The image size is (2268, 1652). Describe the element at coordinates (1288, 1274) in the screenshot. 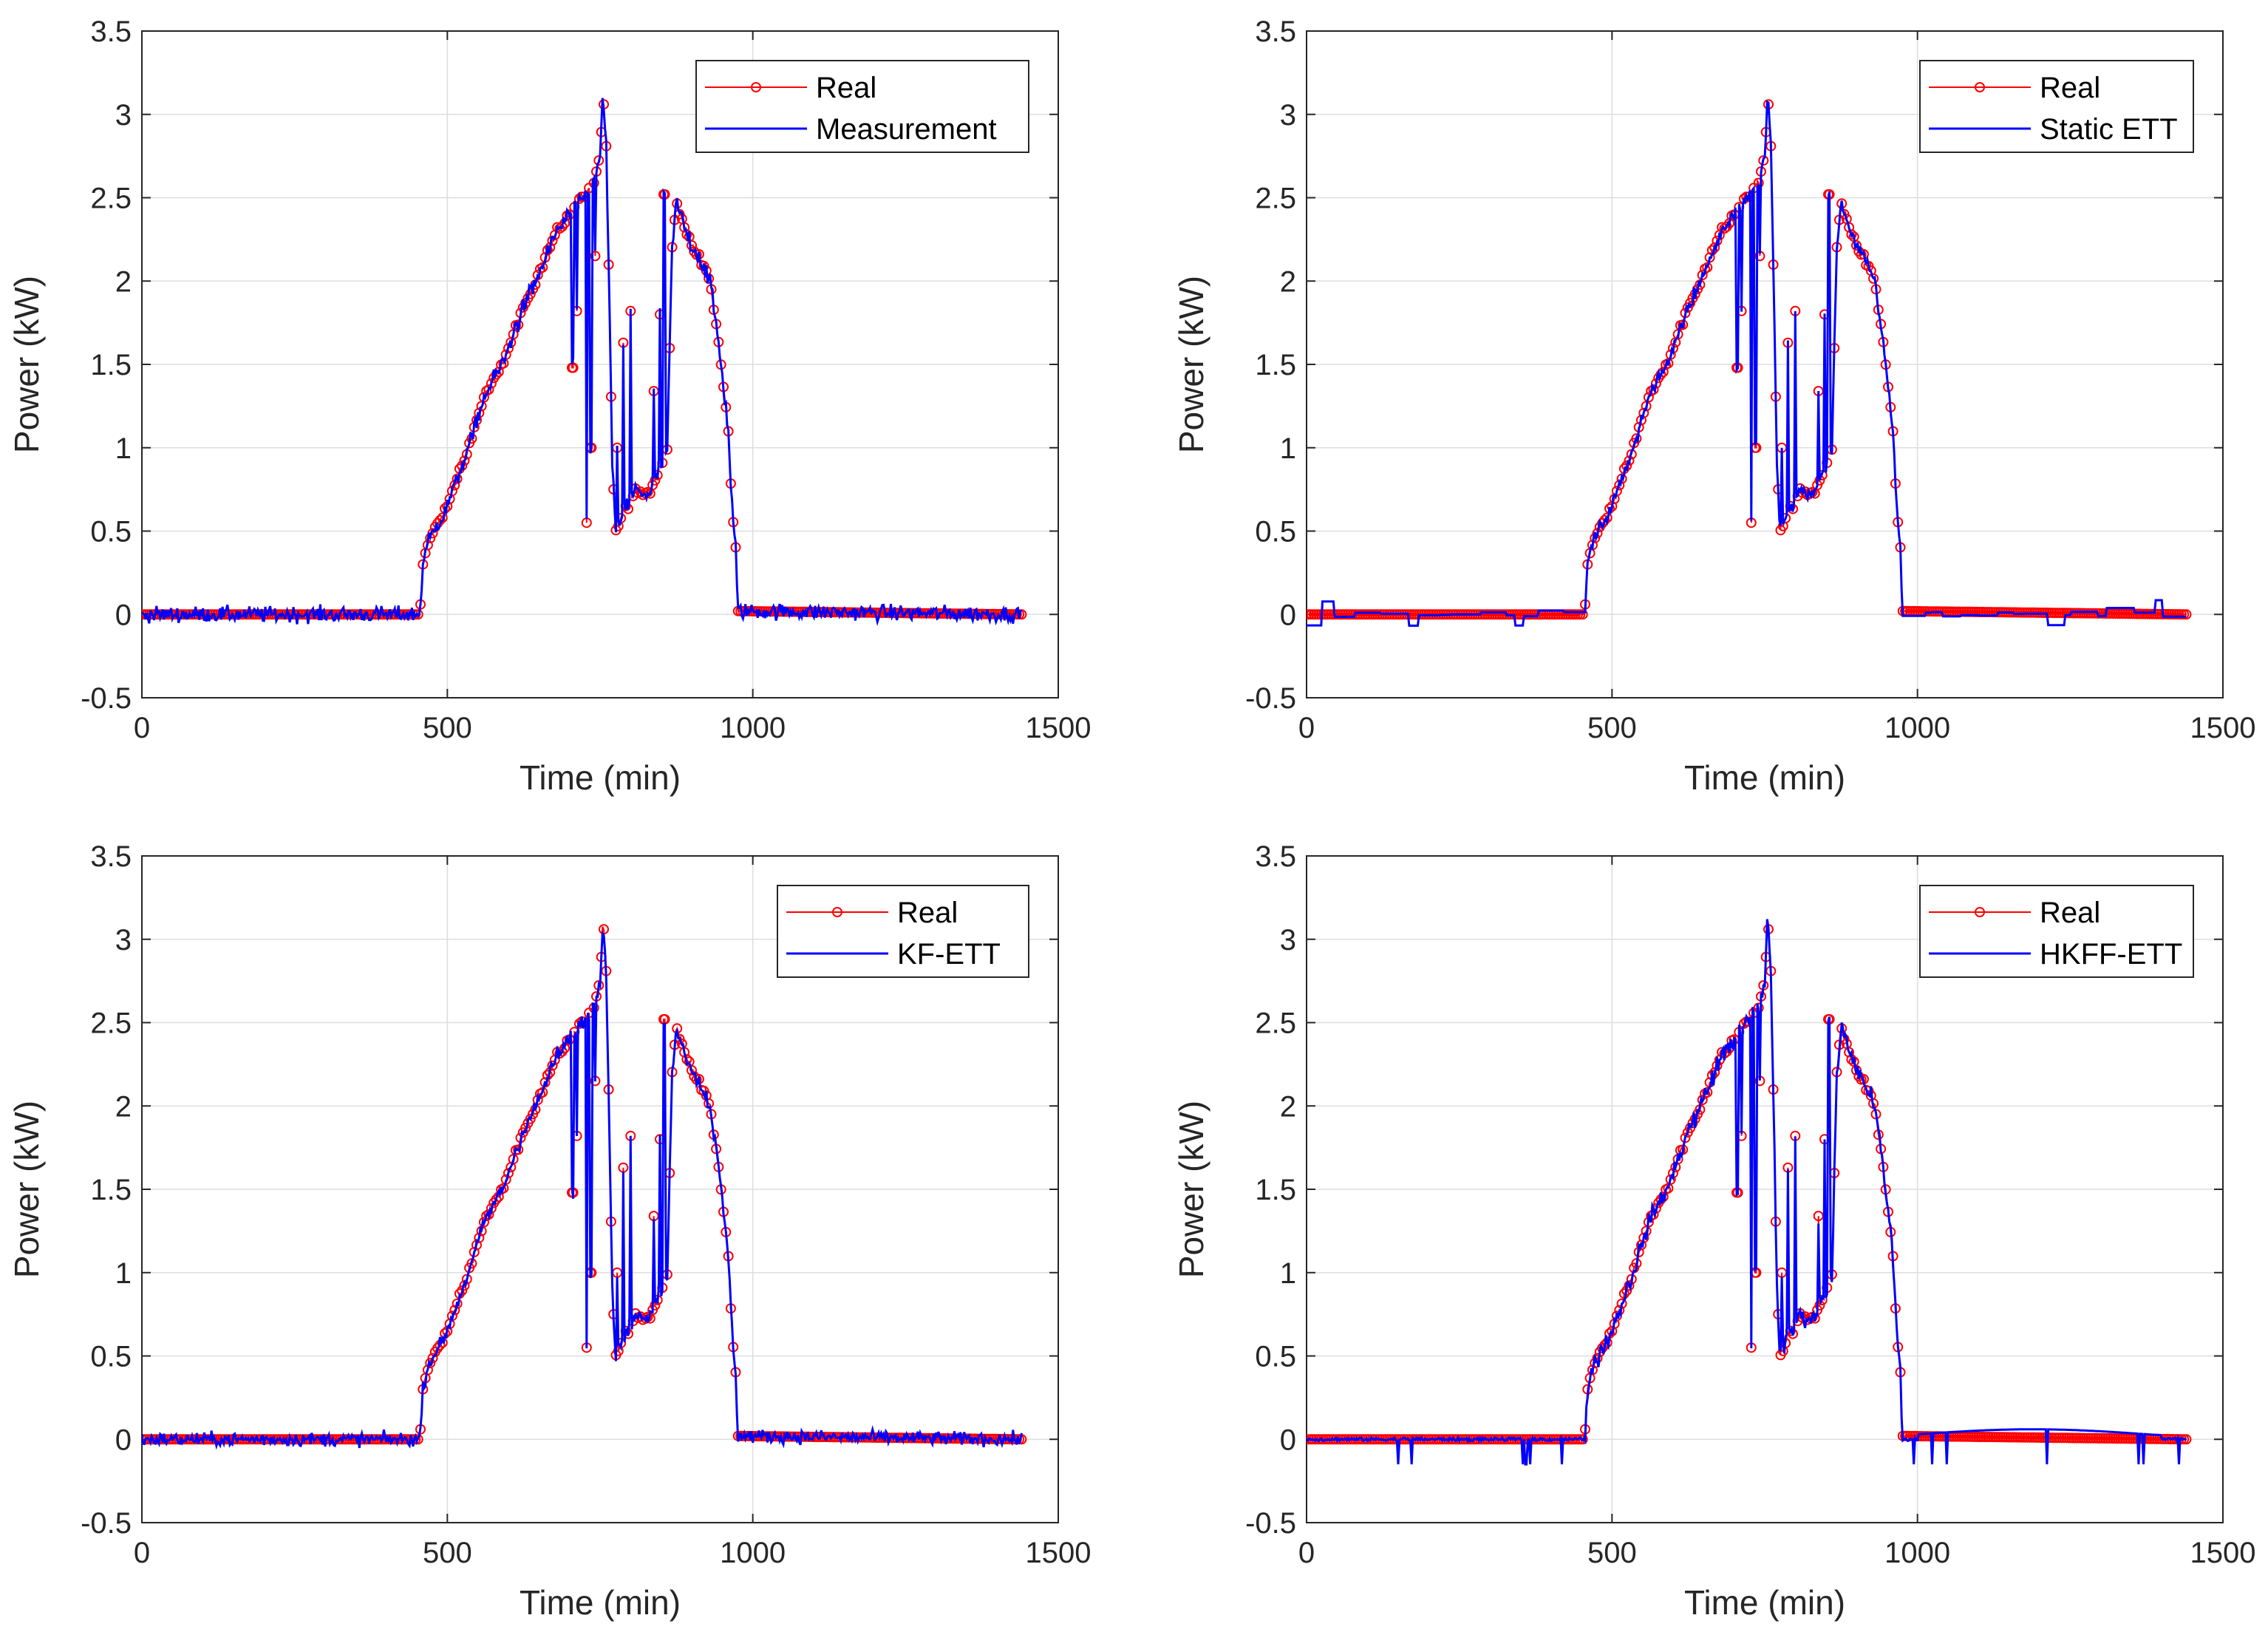

I see `y-tick-label: 1` at that location.